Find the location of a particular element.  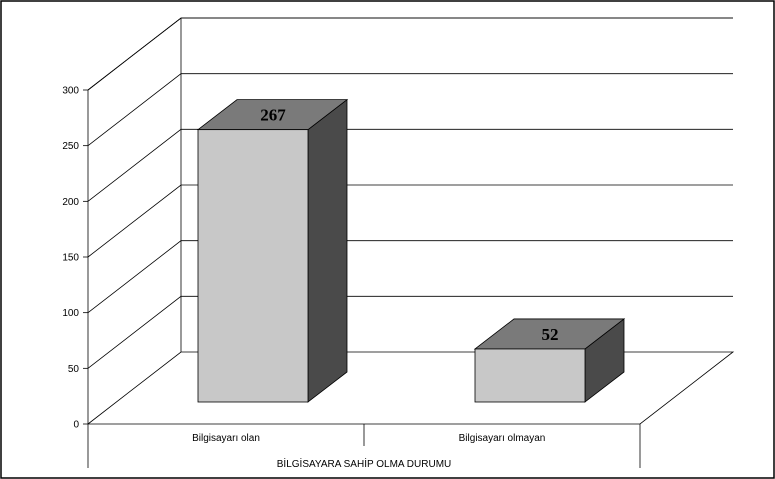

data-label: 52 is located at coordinates (550, 334).